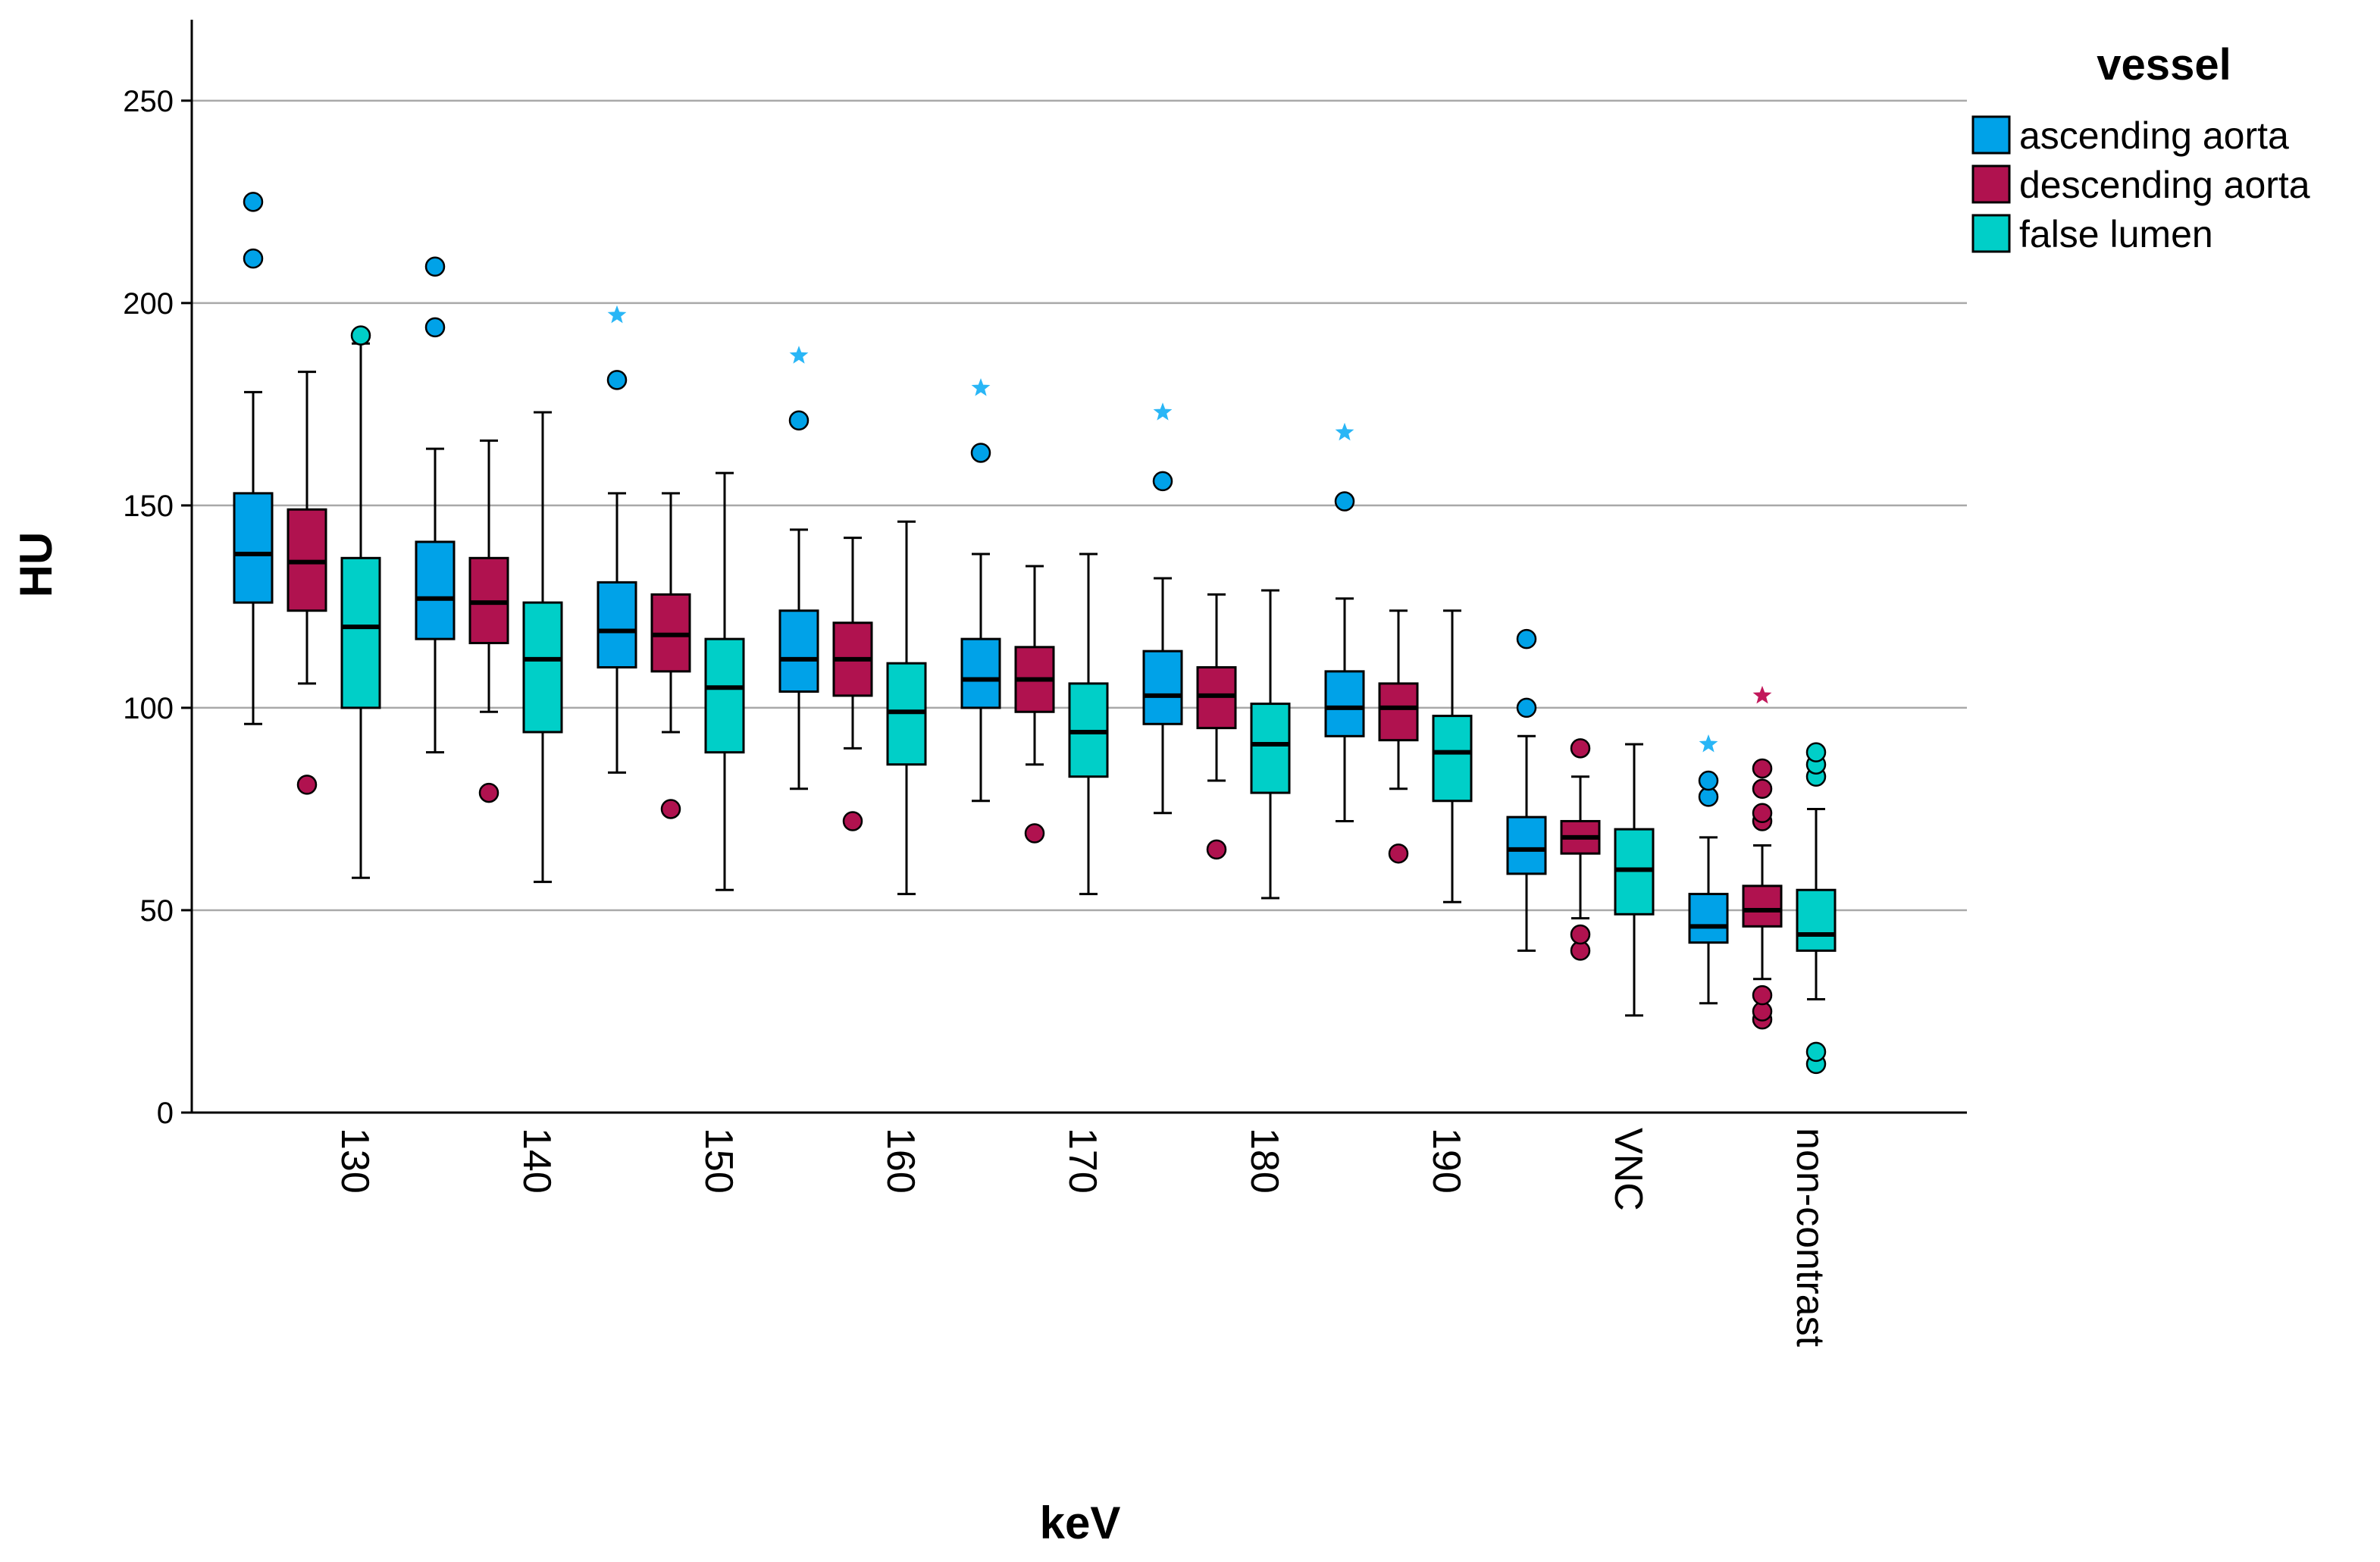 This screenshot has width=2380, height=1562. Describe the element at coordinates (907, 708) in the screenshot. I see `box-160-false-lumen` at that location.